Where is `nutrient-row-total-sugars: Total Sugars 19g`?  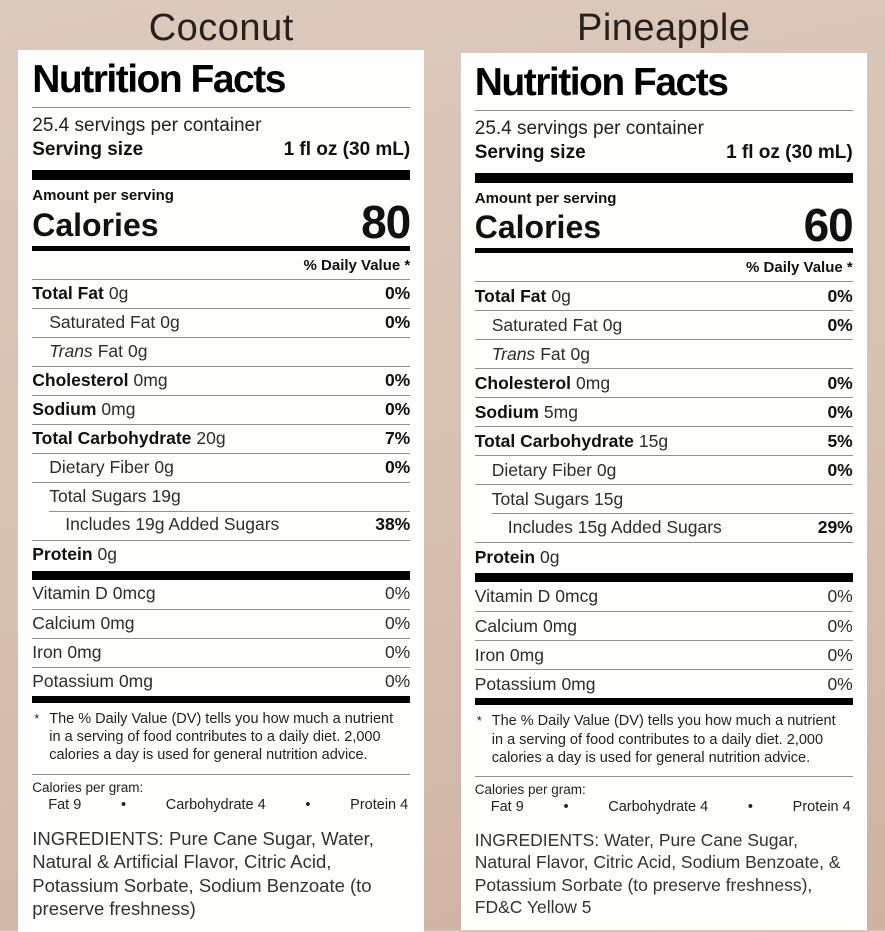
nutrient-row-total-sugars: Total Sugars 19g is located at coordinates (221, 496).